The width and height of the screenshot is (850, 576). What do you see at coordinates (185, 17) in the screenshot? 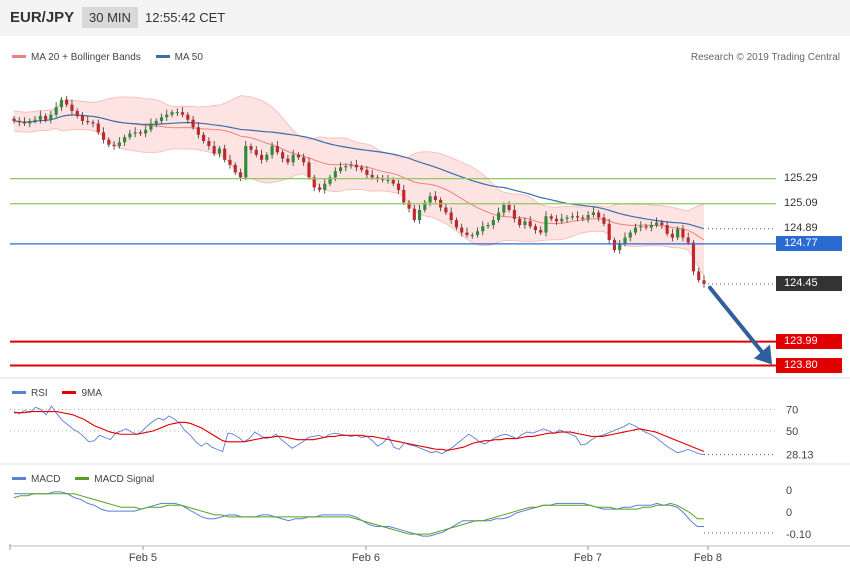
I see `clock-label: 12:55:42 CET` at bounding box center [185, 17].